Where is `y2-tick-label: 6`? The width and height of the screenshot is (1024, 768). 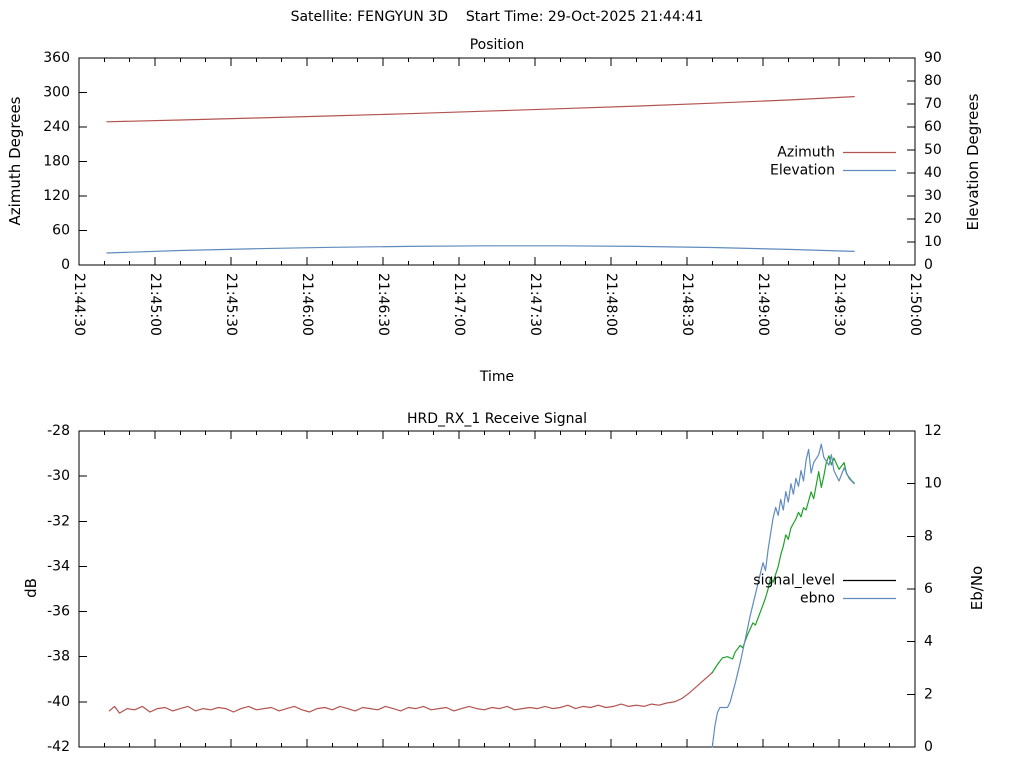 y2-tick-label: 6 is located at coordinates (928, 589).